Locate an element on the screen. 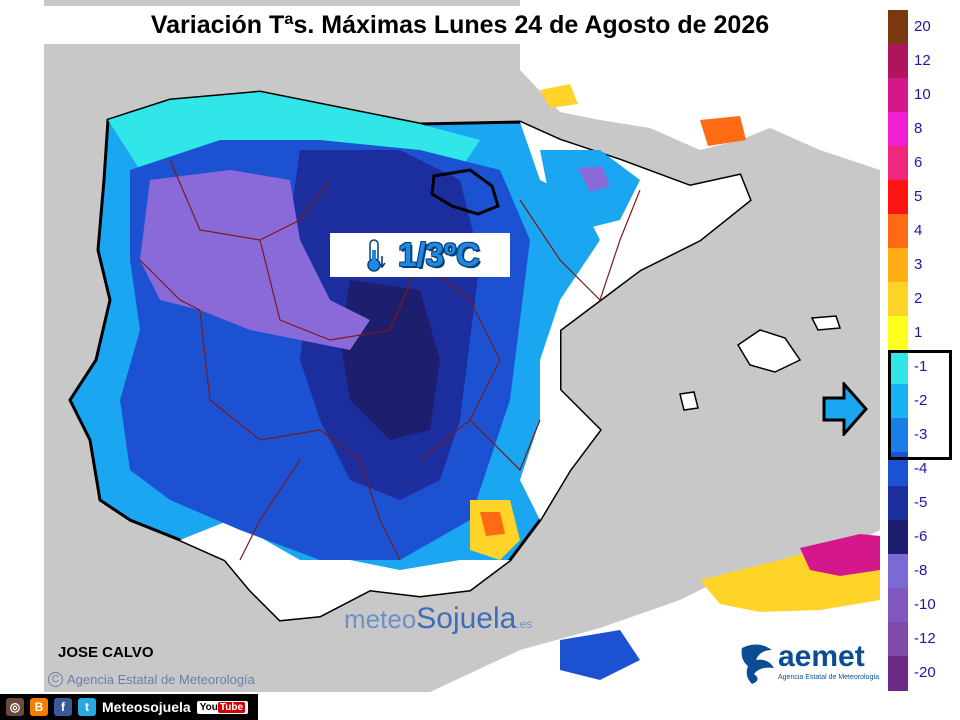 The height and width of the screenshot is (720, 960). blogger-icon: B is located at coordinates (39, 707).